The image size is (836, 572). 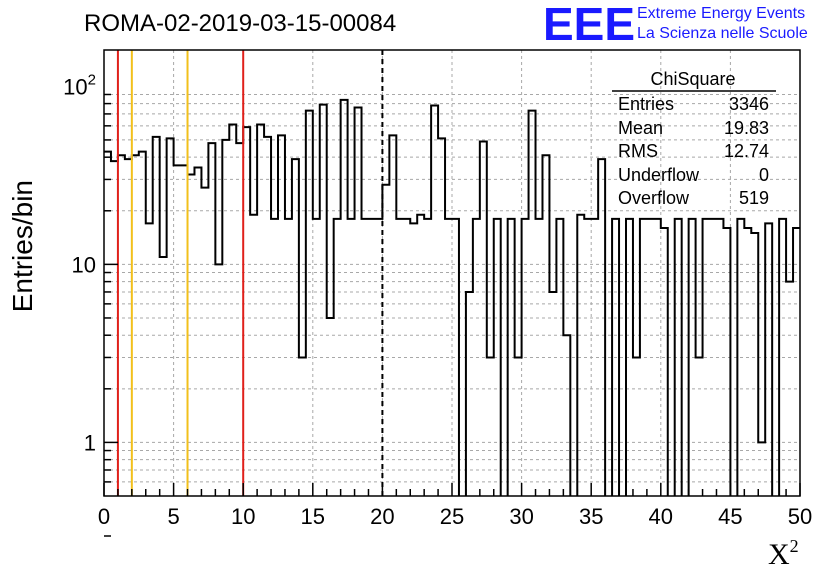 What do you see at coordinates (654, 198) in the screenshot?
I see `stats-label-overflow: Overflow` at bounding box center [654, 198].